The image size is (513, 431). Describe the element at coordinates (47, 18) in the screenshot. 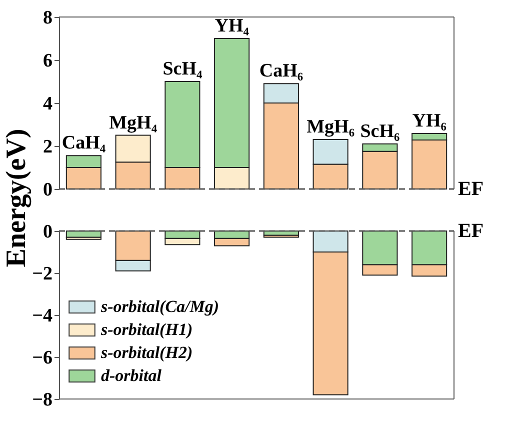

I see `y-tick-label: 8` at that location.